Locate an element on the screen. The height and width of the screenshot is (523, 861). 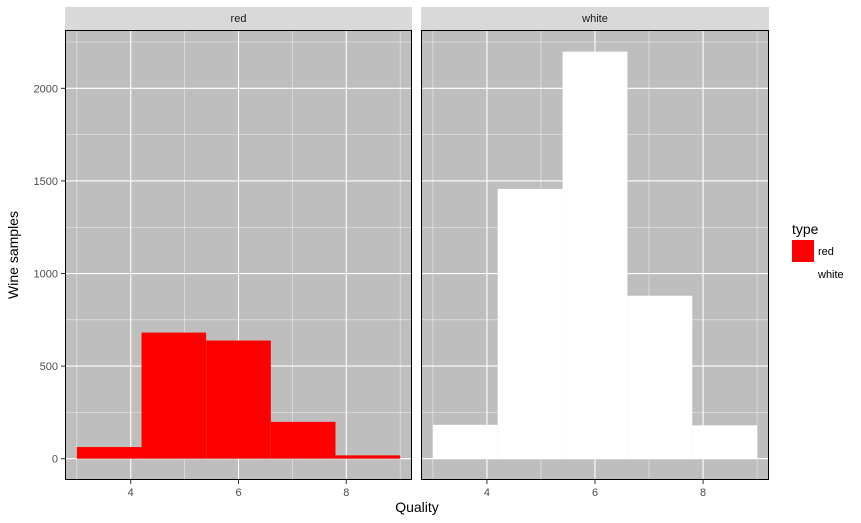
y-tick-label: 0 is located at coordinates (55, 460).